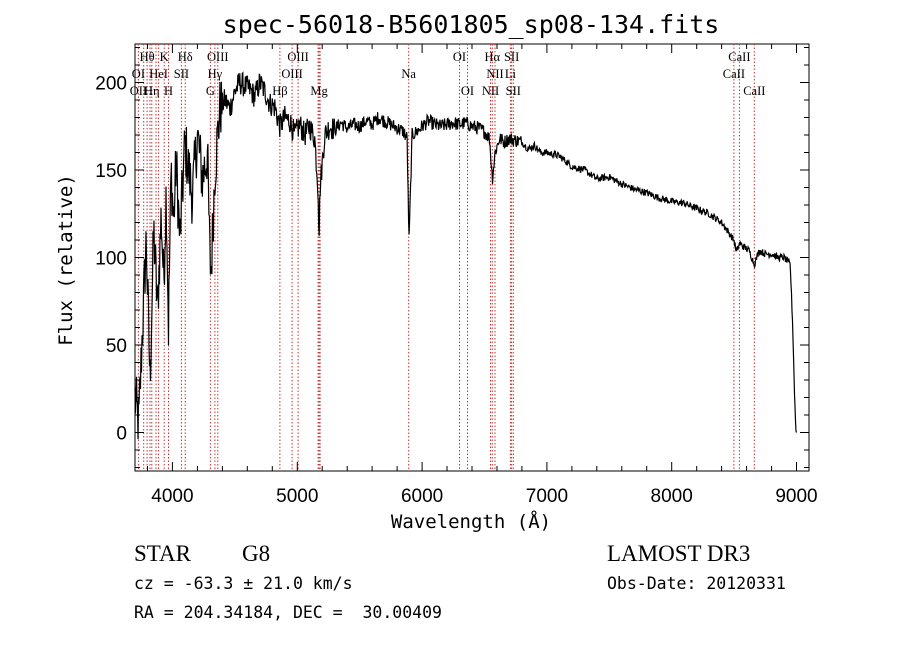 The height and width of the screenshot is (649, 900). I want to click on spectral-subclass: G8, so click(256, 553).